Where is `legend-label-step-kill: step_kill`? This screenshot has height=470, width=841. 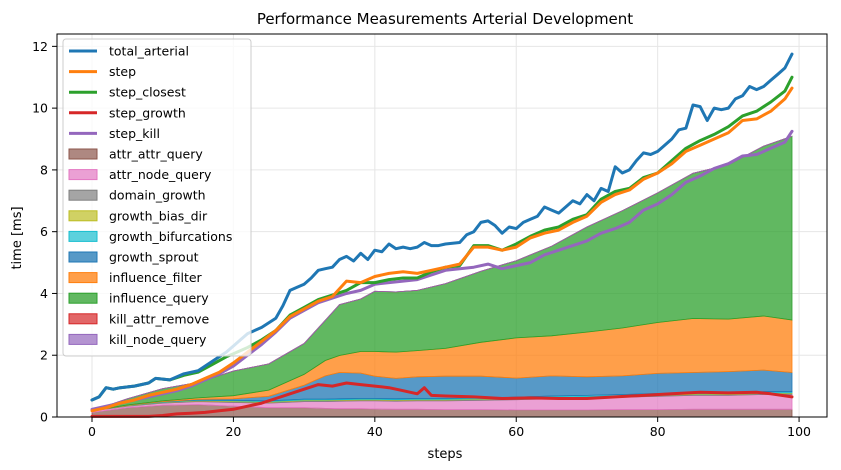
legend-label-step-kill: step_kill is located at coordinates (134, 133).